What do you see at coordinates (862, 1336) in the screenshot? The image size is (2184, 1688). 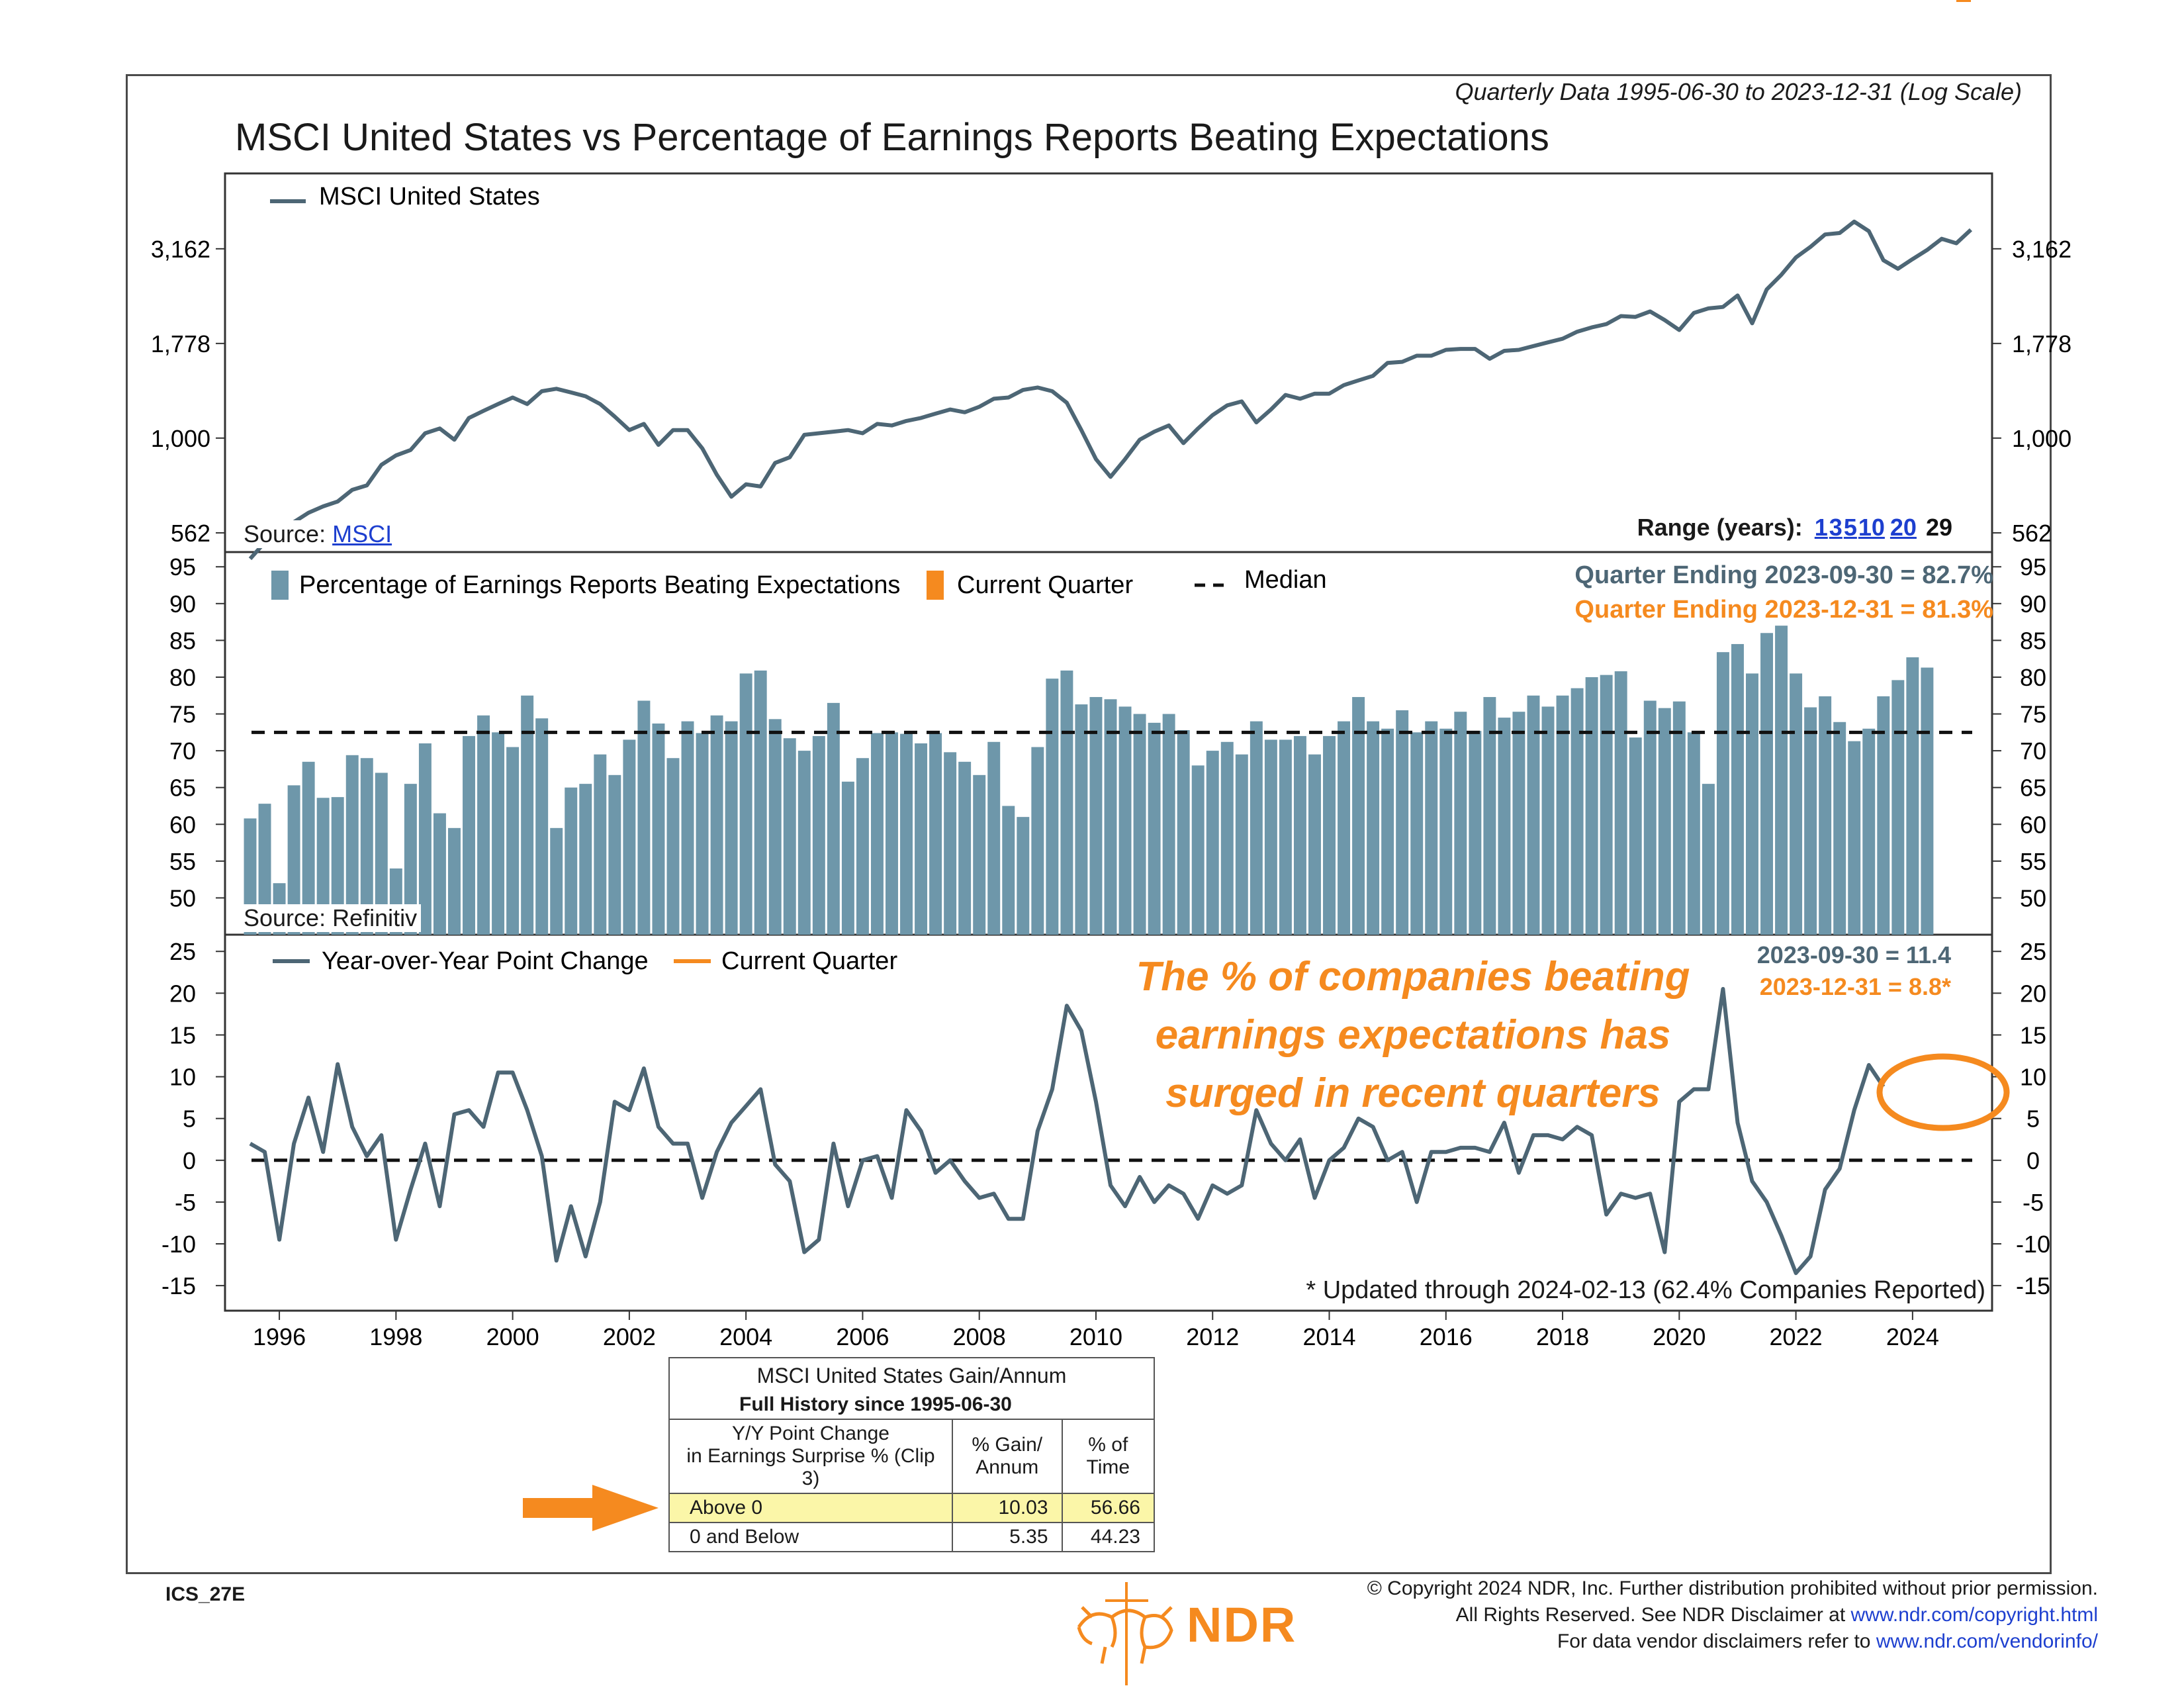 I see `x-tick-label: 2006` at bounding box center [862, 1336].